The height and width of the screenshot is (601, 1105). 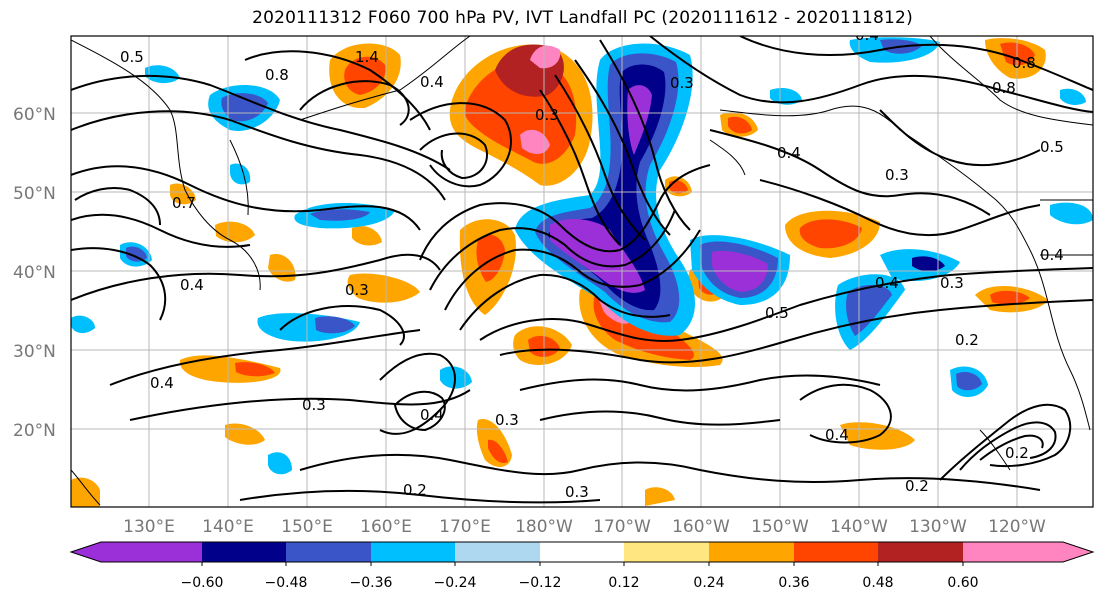 What do you see at coordinates (708, 583) in the screenshot?
I see `colorbar-tick: 0.24` at bounding box center [708, 583].